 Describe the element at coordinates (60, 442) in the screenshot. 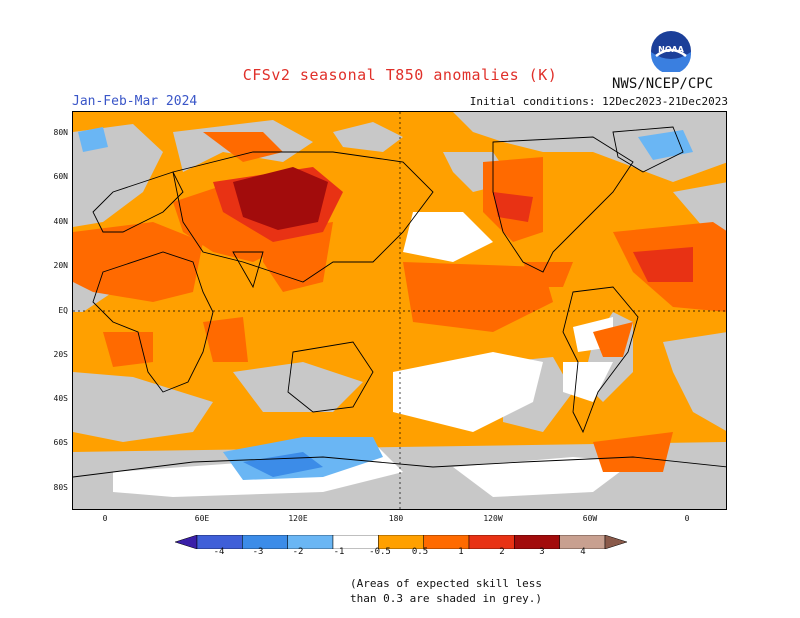

I see `lat-label: 60S` at that location.